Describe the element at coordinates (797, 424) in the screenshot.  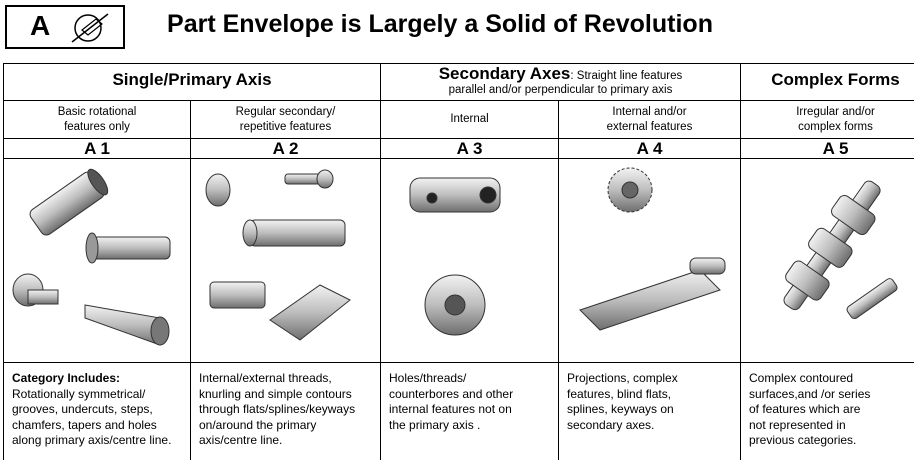
I see `description-line: not represented in` at that location.